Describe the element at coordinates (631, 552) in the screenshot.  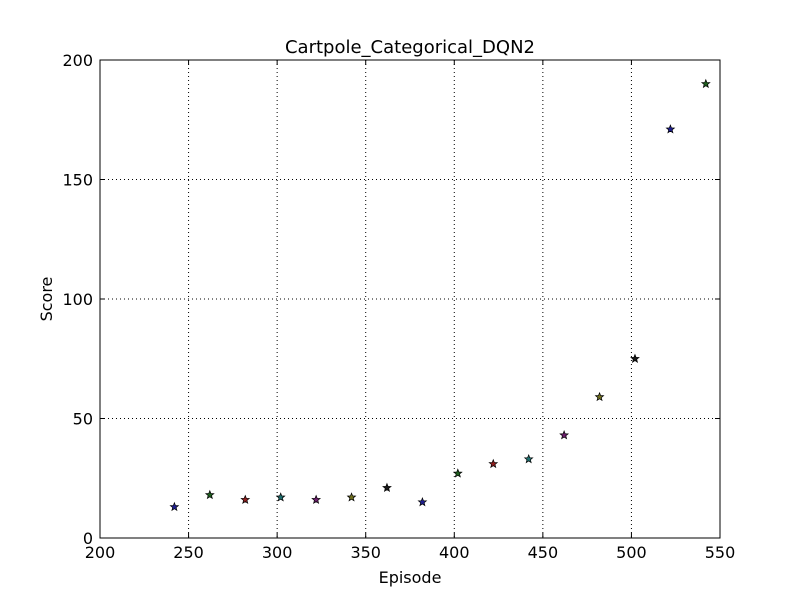
I see `x-tick-label: 500` at that location.